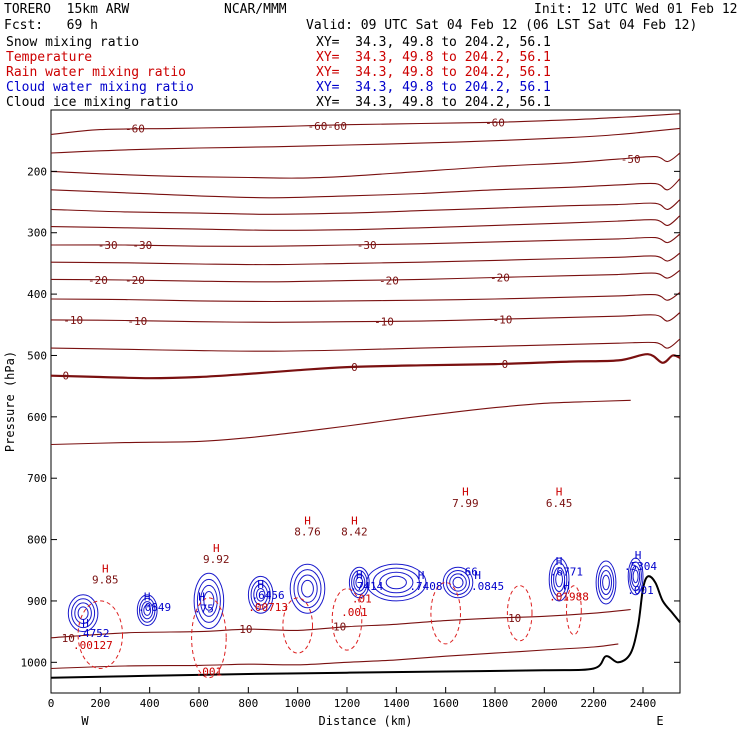 The height and width of the screenshot is (740, 740). I want to click on x-tick-label: 2200, so click(593, 703).